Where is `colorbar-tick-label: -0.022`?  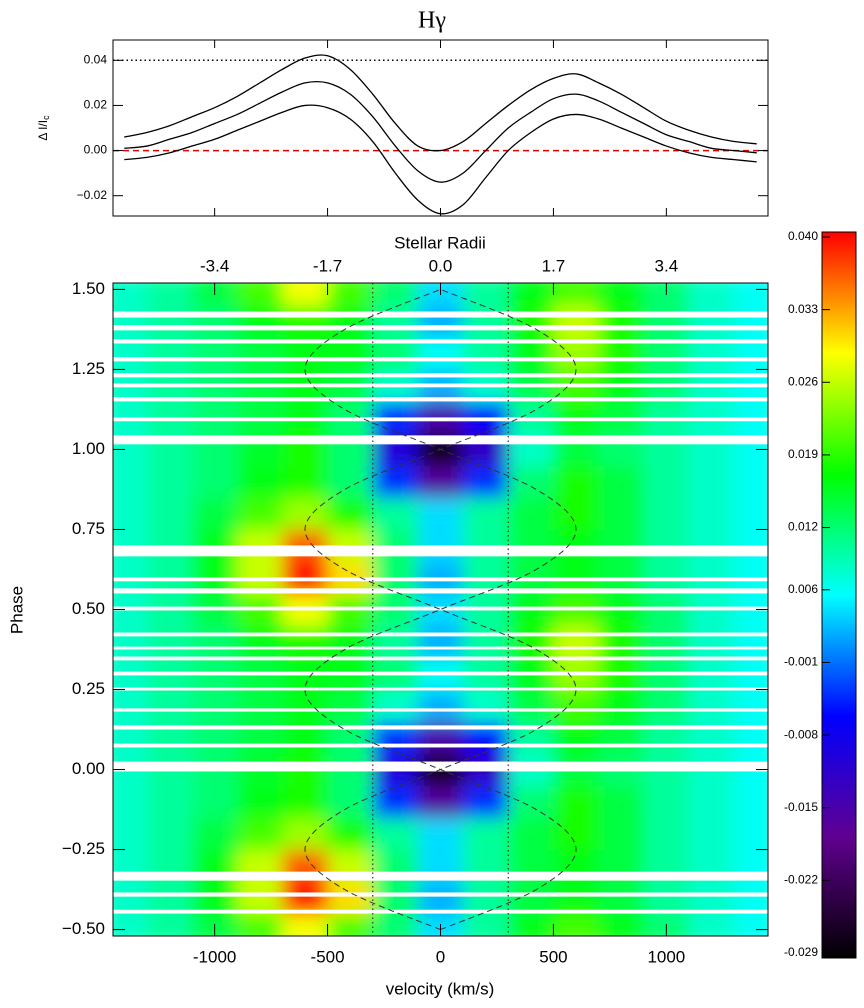
colorbar-tick-label: -0.022 is located at coordinates (801, 880).